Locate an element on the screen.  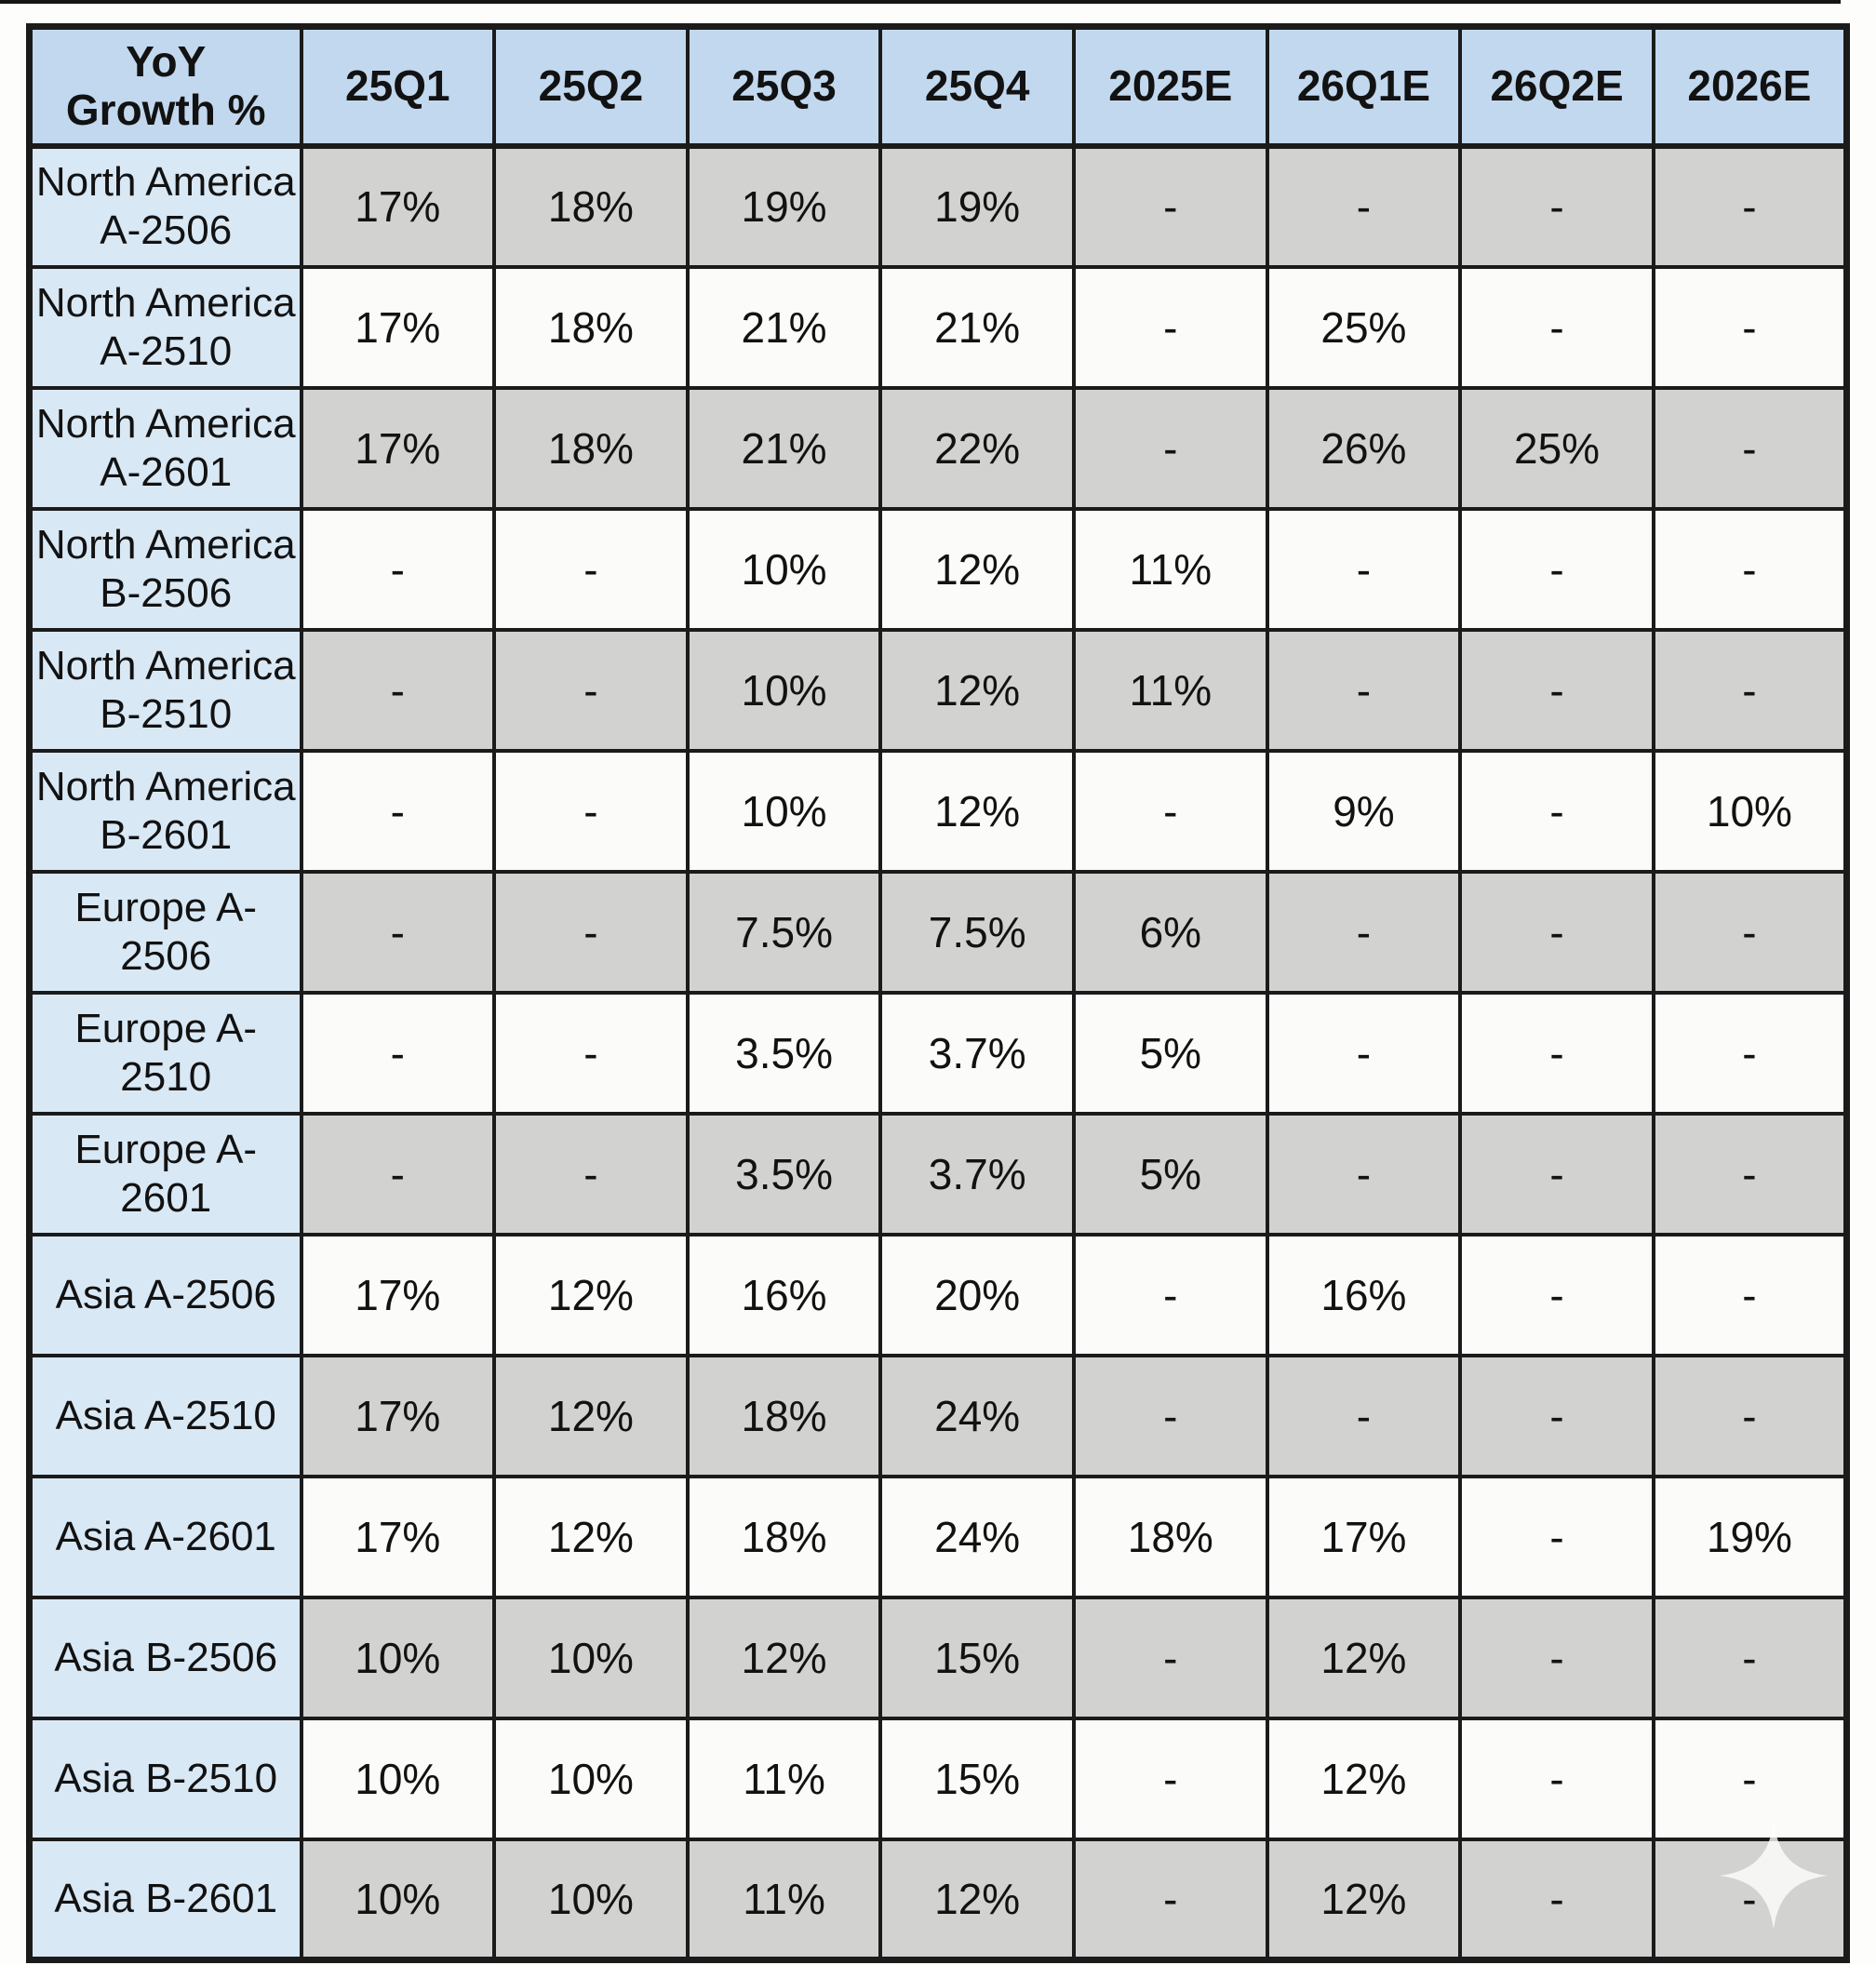
data-cell: 15% is located at coordinates (977, 1779).